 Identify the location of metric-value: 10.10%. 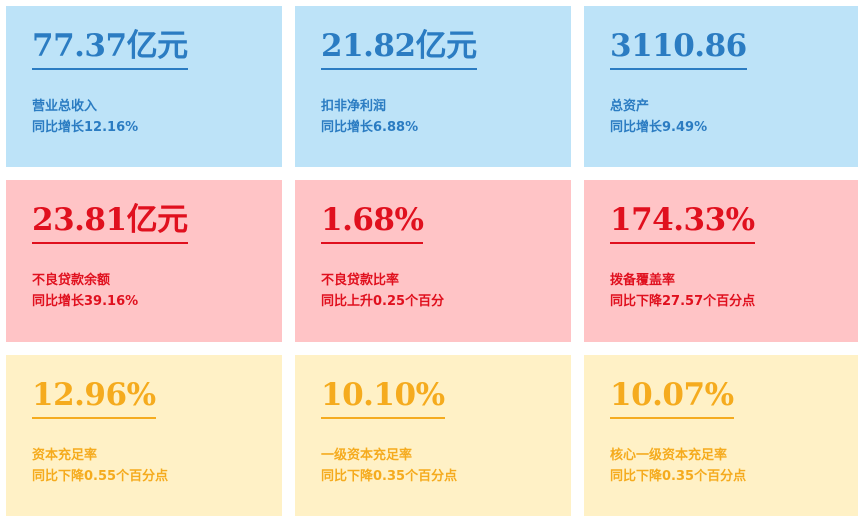
(383, 397).